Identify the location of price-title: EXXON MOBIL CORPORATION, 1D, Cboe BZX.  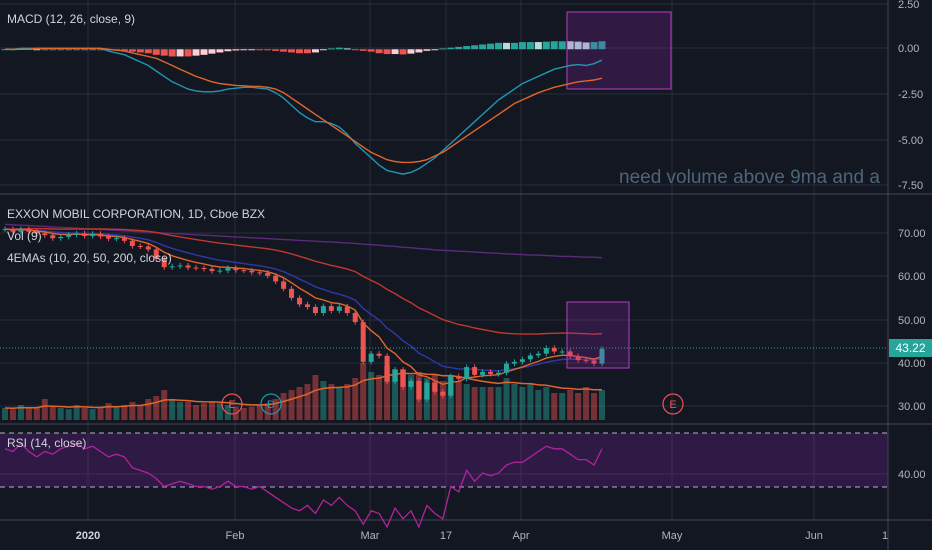
(136, 214).